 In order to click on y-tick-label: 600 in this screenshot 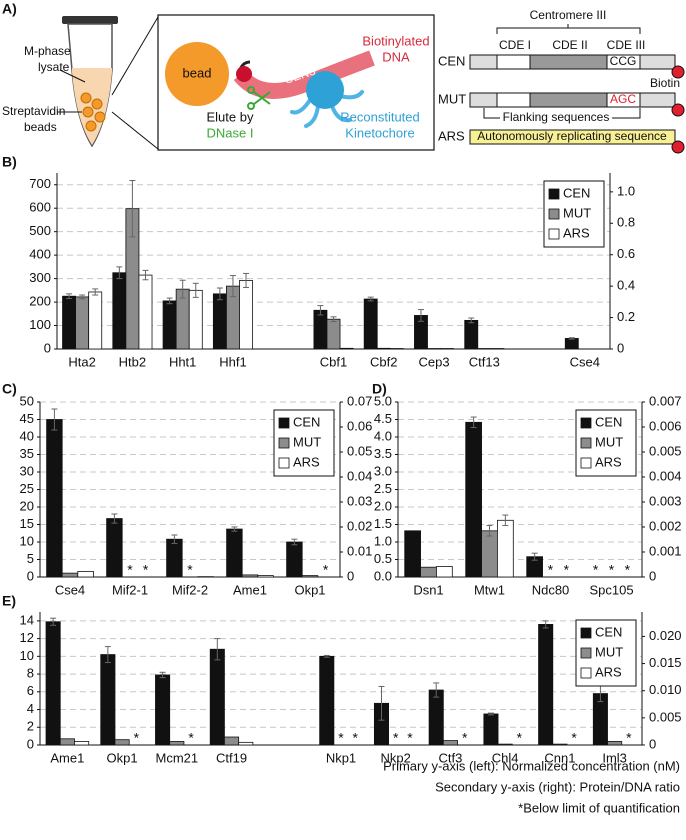, I will do `click(40, 207)`.